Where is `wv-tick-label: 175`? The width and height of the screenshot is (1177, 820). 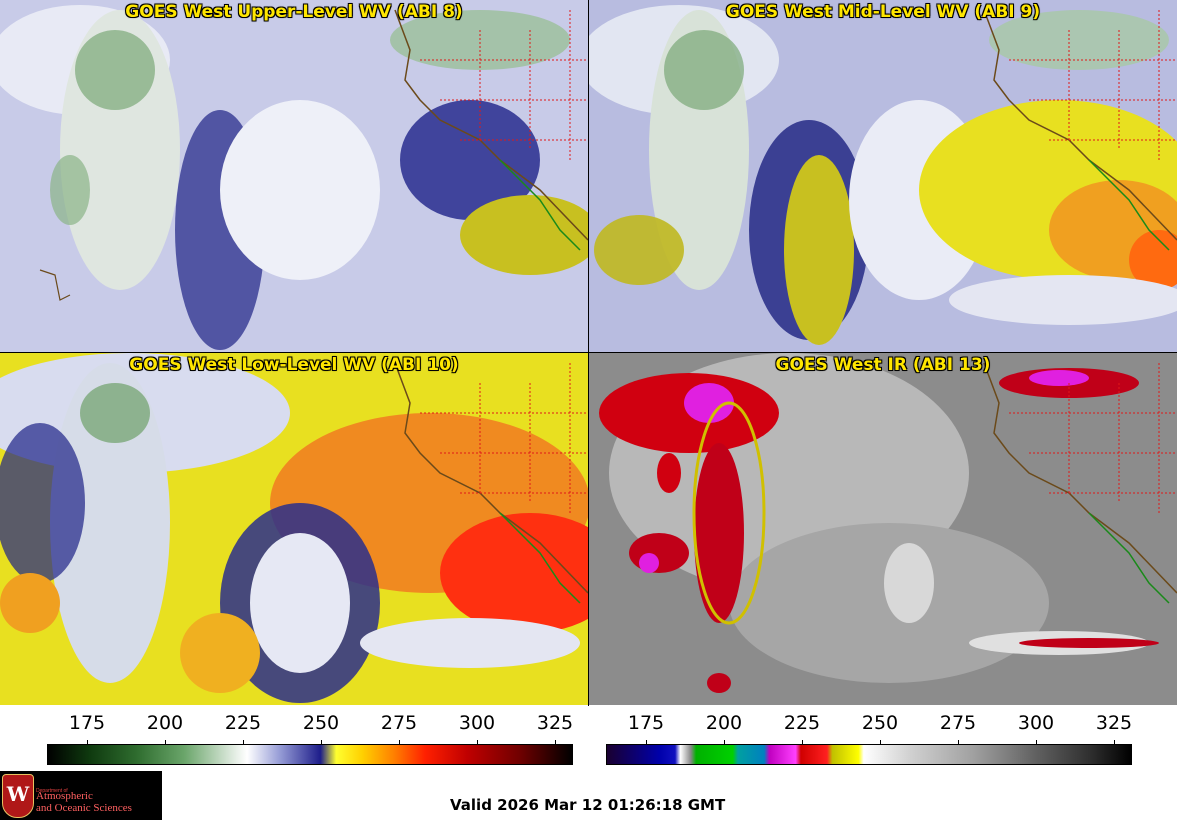
wv-tick-label: 175 is located at coordinates (87, 723).